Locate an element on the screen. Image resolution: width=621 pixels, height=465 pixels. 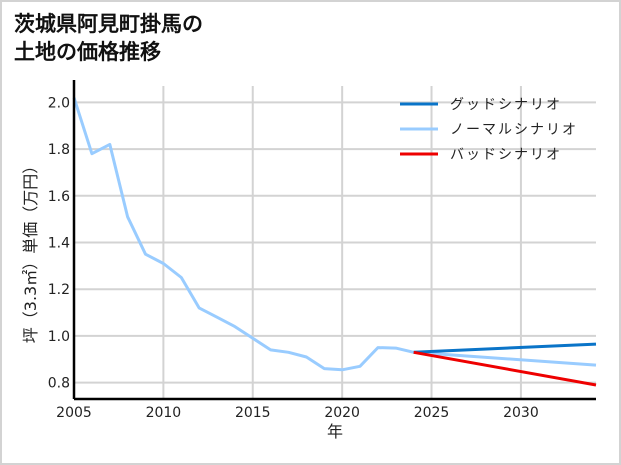
legend-label: ノーマルシナリオ is located at coordinates (514, 130).